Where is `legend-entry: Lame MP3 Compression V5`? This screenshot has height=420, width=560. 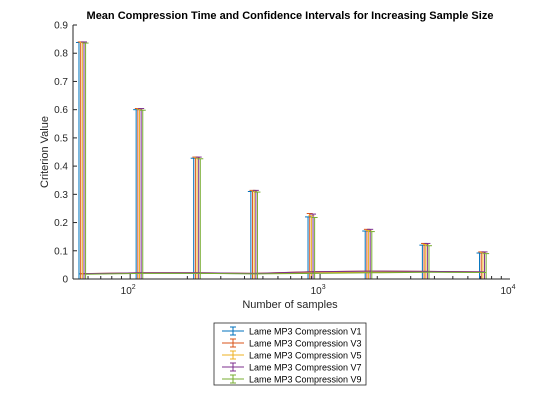 legend-entry: Lame MP3 Compression V5 is located at coordinates (292, 355).